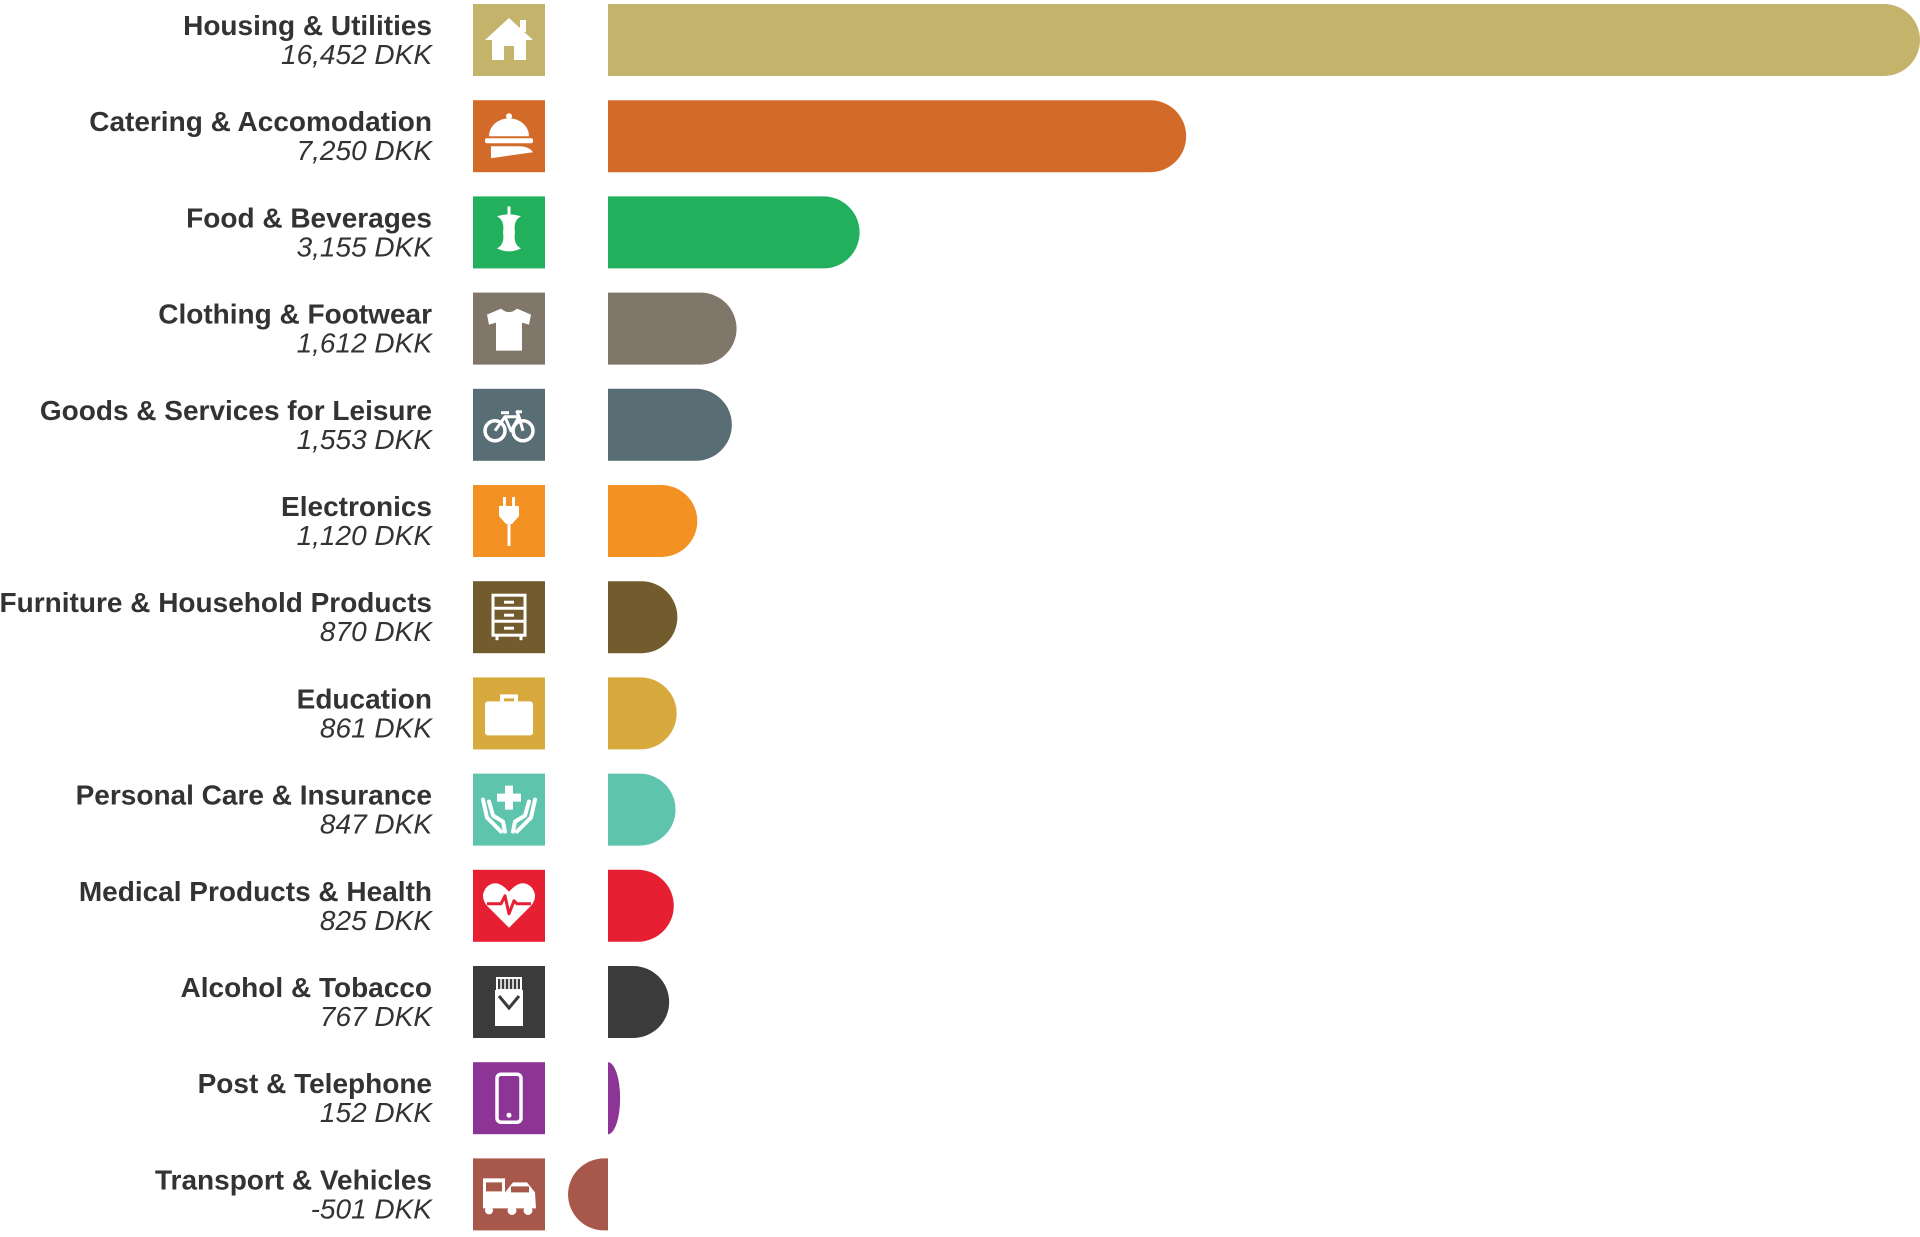 Image resolution: width=1920 pixels, height=1237 pixels. Describe the element at coordinates (376, 824) in the screenshot. I see `value-label-personal-care-and-insurance: 847 DKK` at that location.